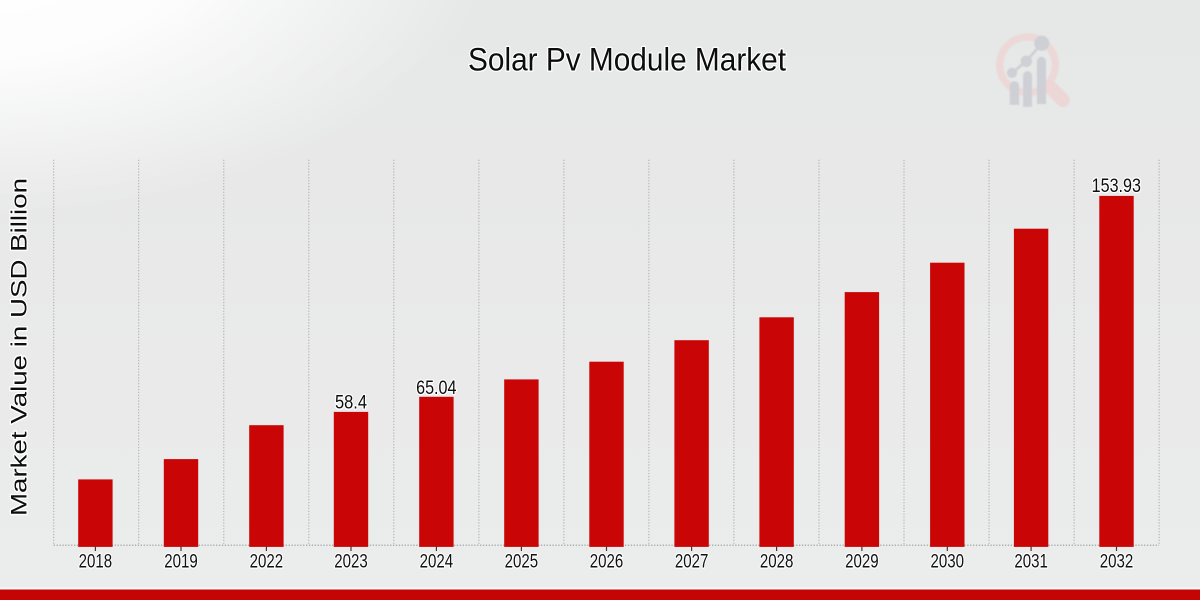 This screenshot has height=600, width=1200. I want to click on svg-text: 58.4, so click(351, 403).